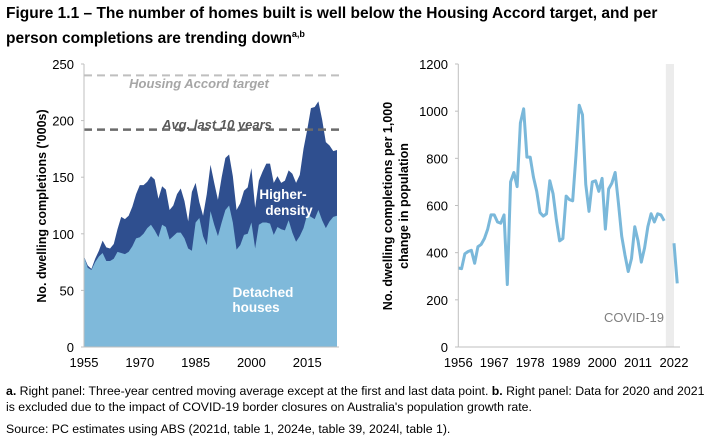 This screenshot has height=447, width=706. I want to click on note-b-marker: b., so click(497, 391).